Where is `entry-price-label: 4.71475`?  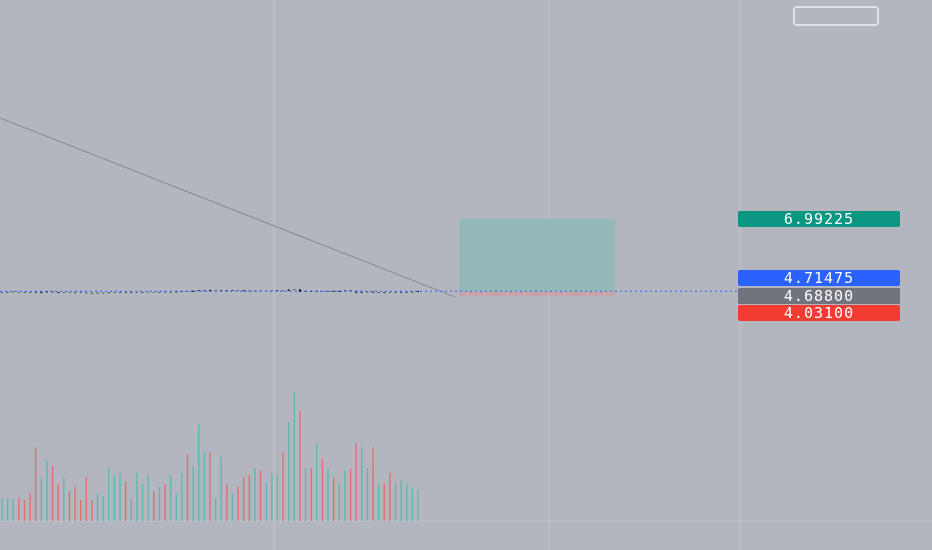 entry-price-label: 4.71475 is located at coordinates (819, 278).